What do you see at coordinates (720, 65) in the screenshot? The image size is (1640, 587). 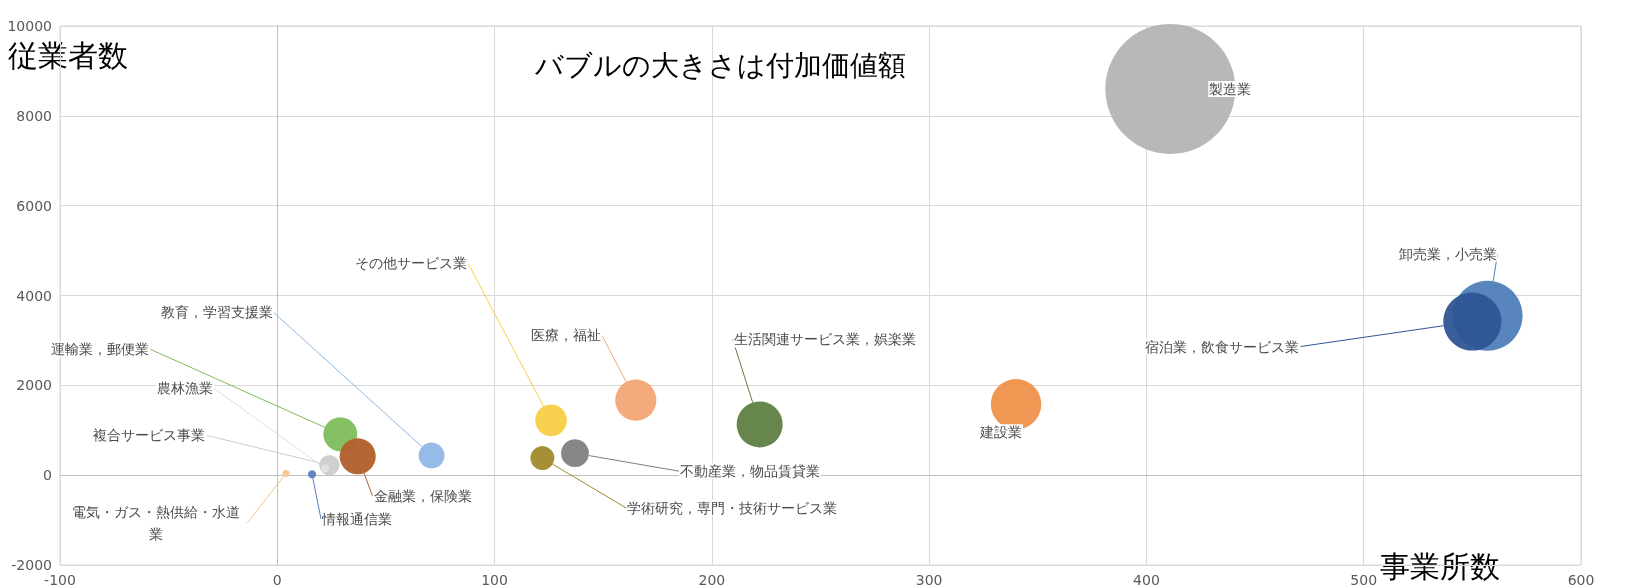 I see `text: バブルの大きさは付加価値額` at bounding box center [720, 65].